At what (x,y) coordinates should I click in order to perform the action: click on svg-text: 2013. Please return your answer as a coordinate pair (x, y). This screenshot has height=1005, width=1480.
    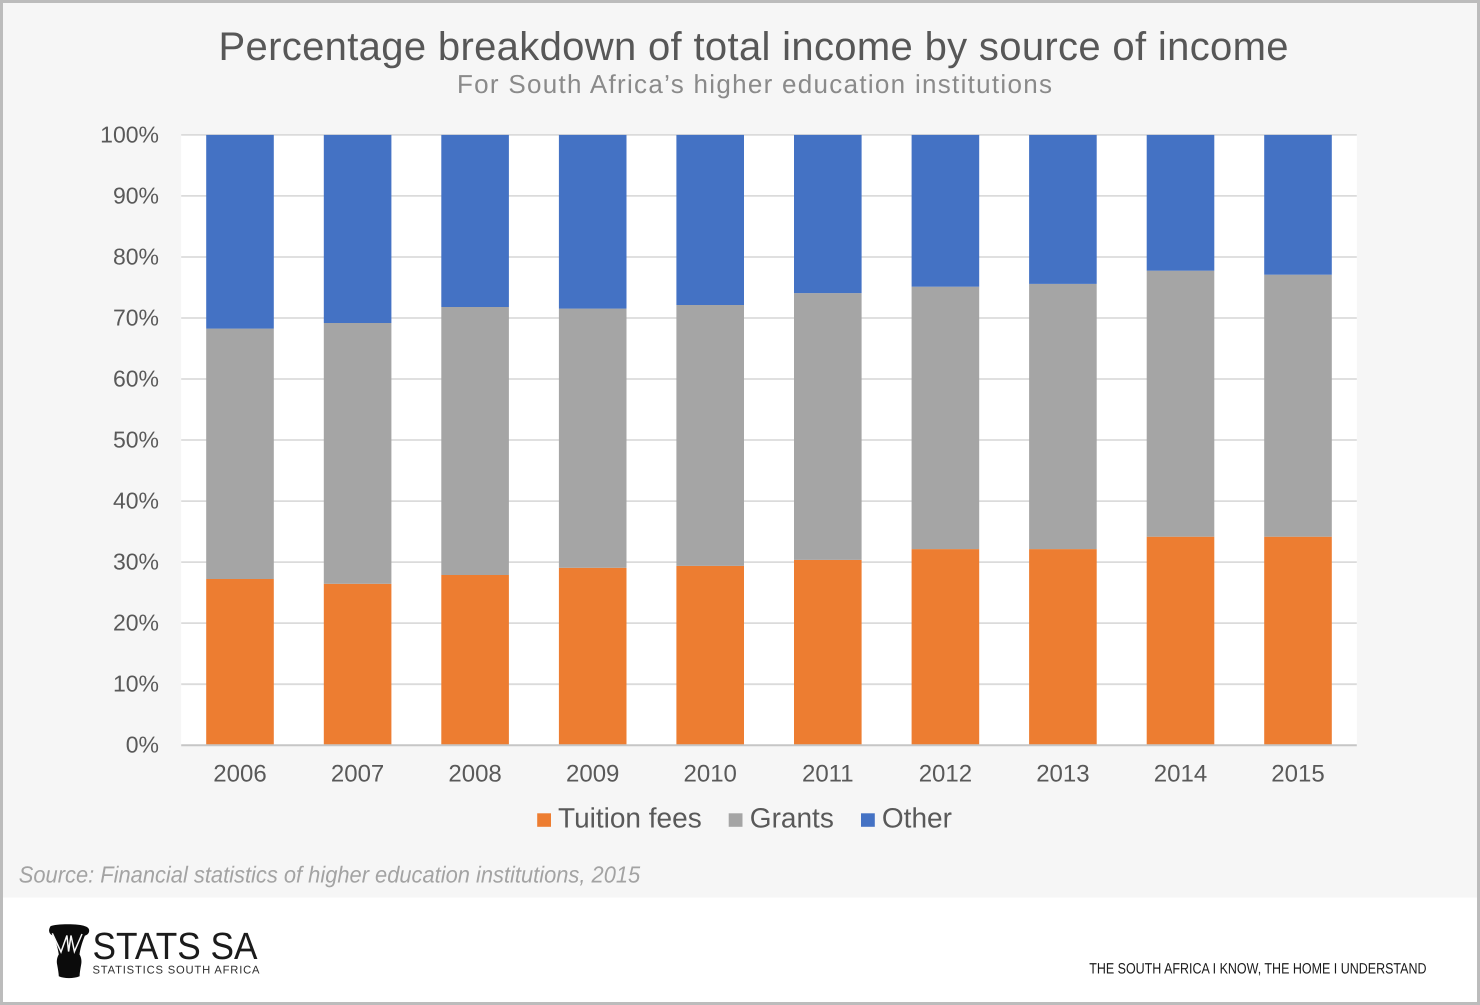
    Looking at the image, I should click on (1062, 773).